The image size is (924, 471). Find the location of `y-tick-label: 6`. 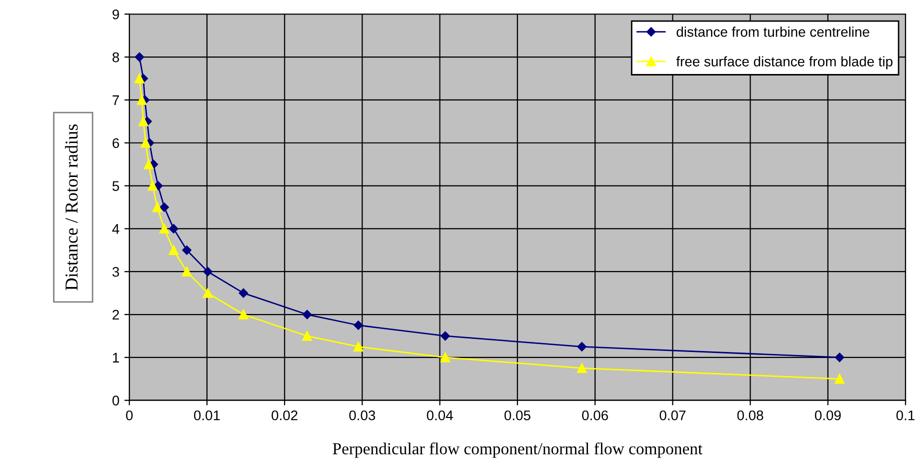

y-tick-label: 6 is located at coordinates (116, 143).